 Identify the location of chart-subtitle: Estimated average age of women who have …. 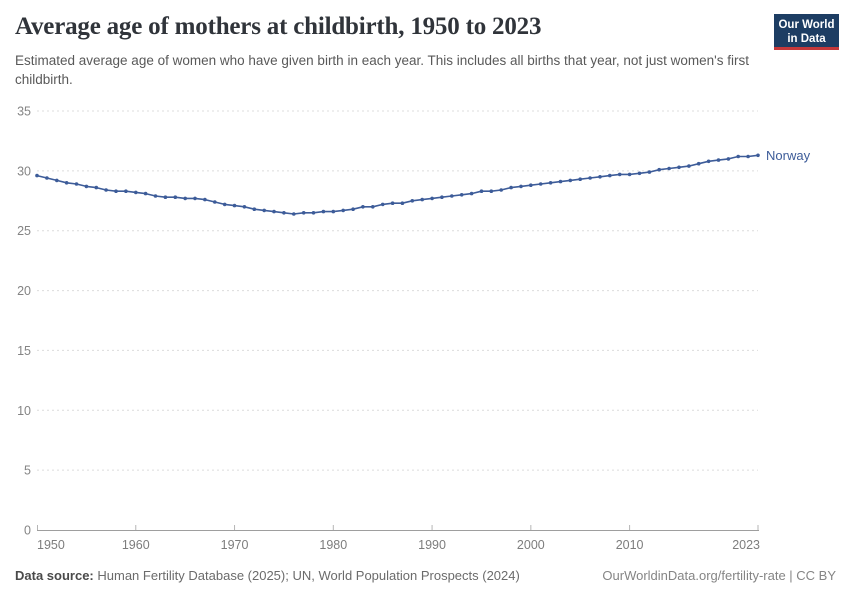
(382, 70).